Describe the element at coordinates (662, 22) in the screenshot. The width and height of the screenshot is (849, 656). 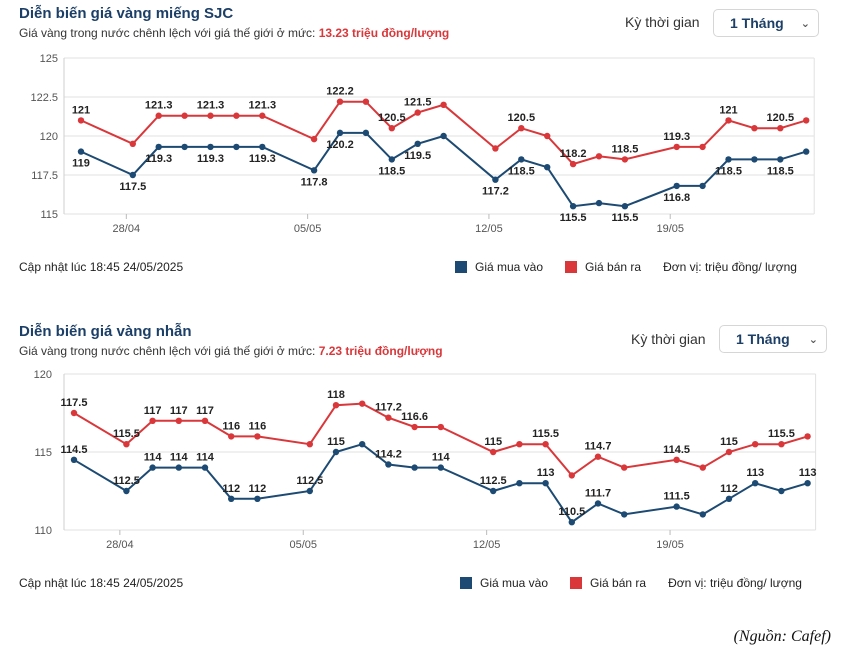
I see `period-label: Kỳ thời gian` at that location.